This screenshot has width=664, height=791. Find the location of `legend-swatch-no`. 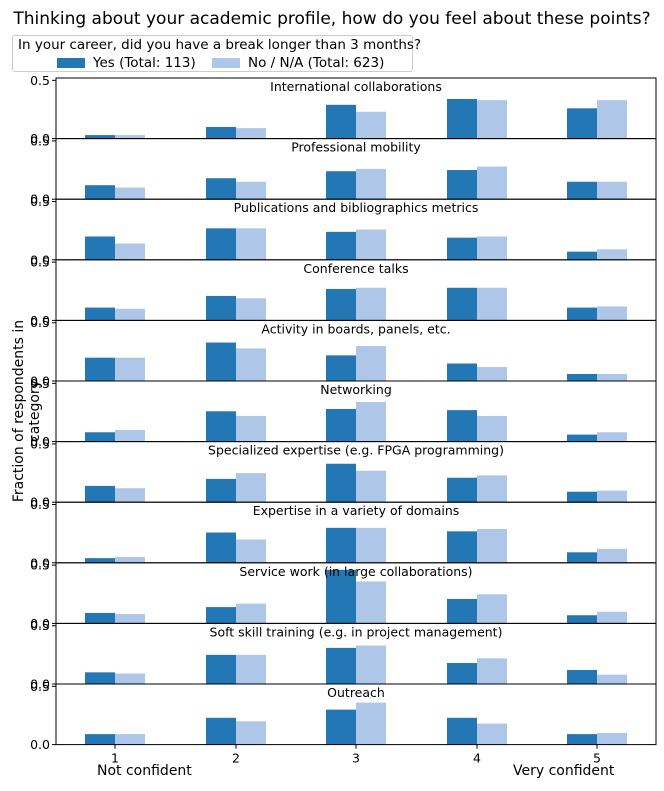

legend-swatch-no is located at coordinates (226, 63).